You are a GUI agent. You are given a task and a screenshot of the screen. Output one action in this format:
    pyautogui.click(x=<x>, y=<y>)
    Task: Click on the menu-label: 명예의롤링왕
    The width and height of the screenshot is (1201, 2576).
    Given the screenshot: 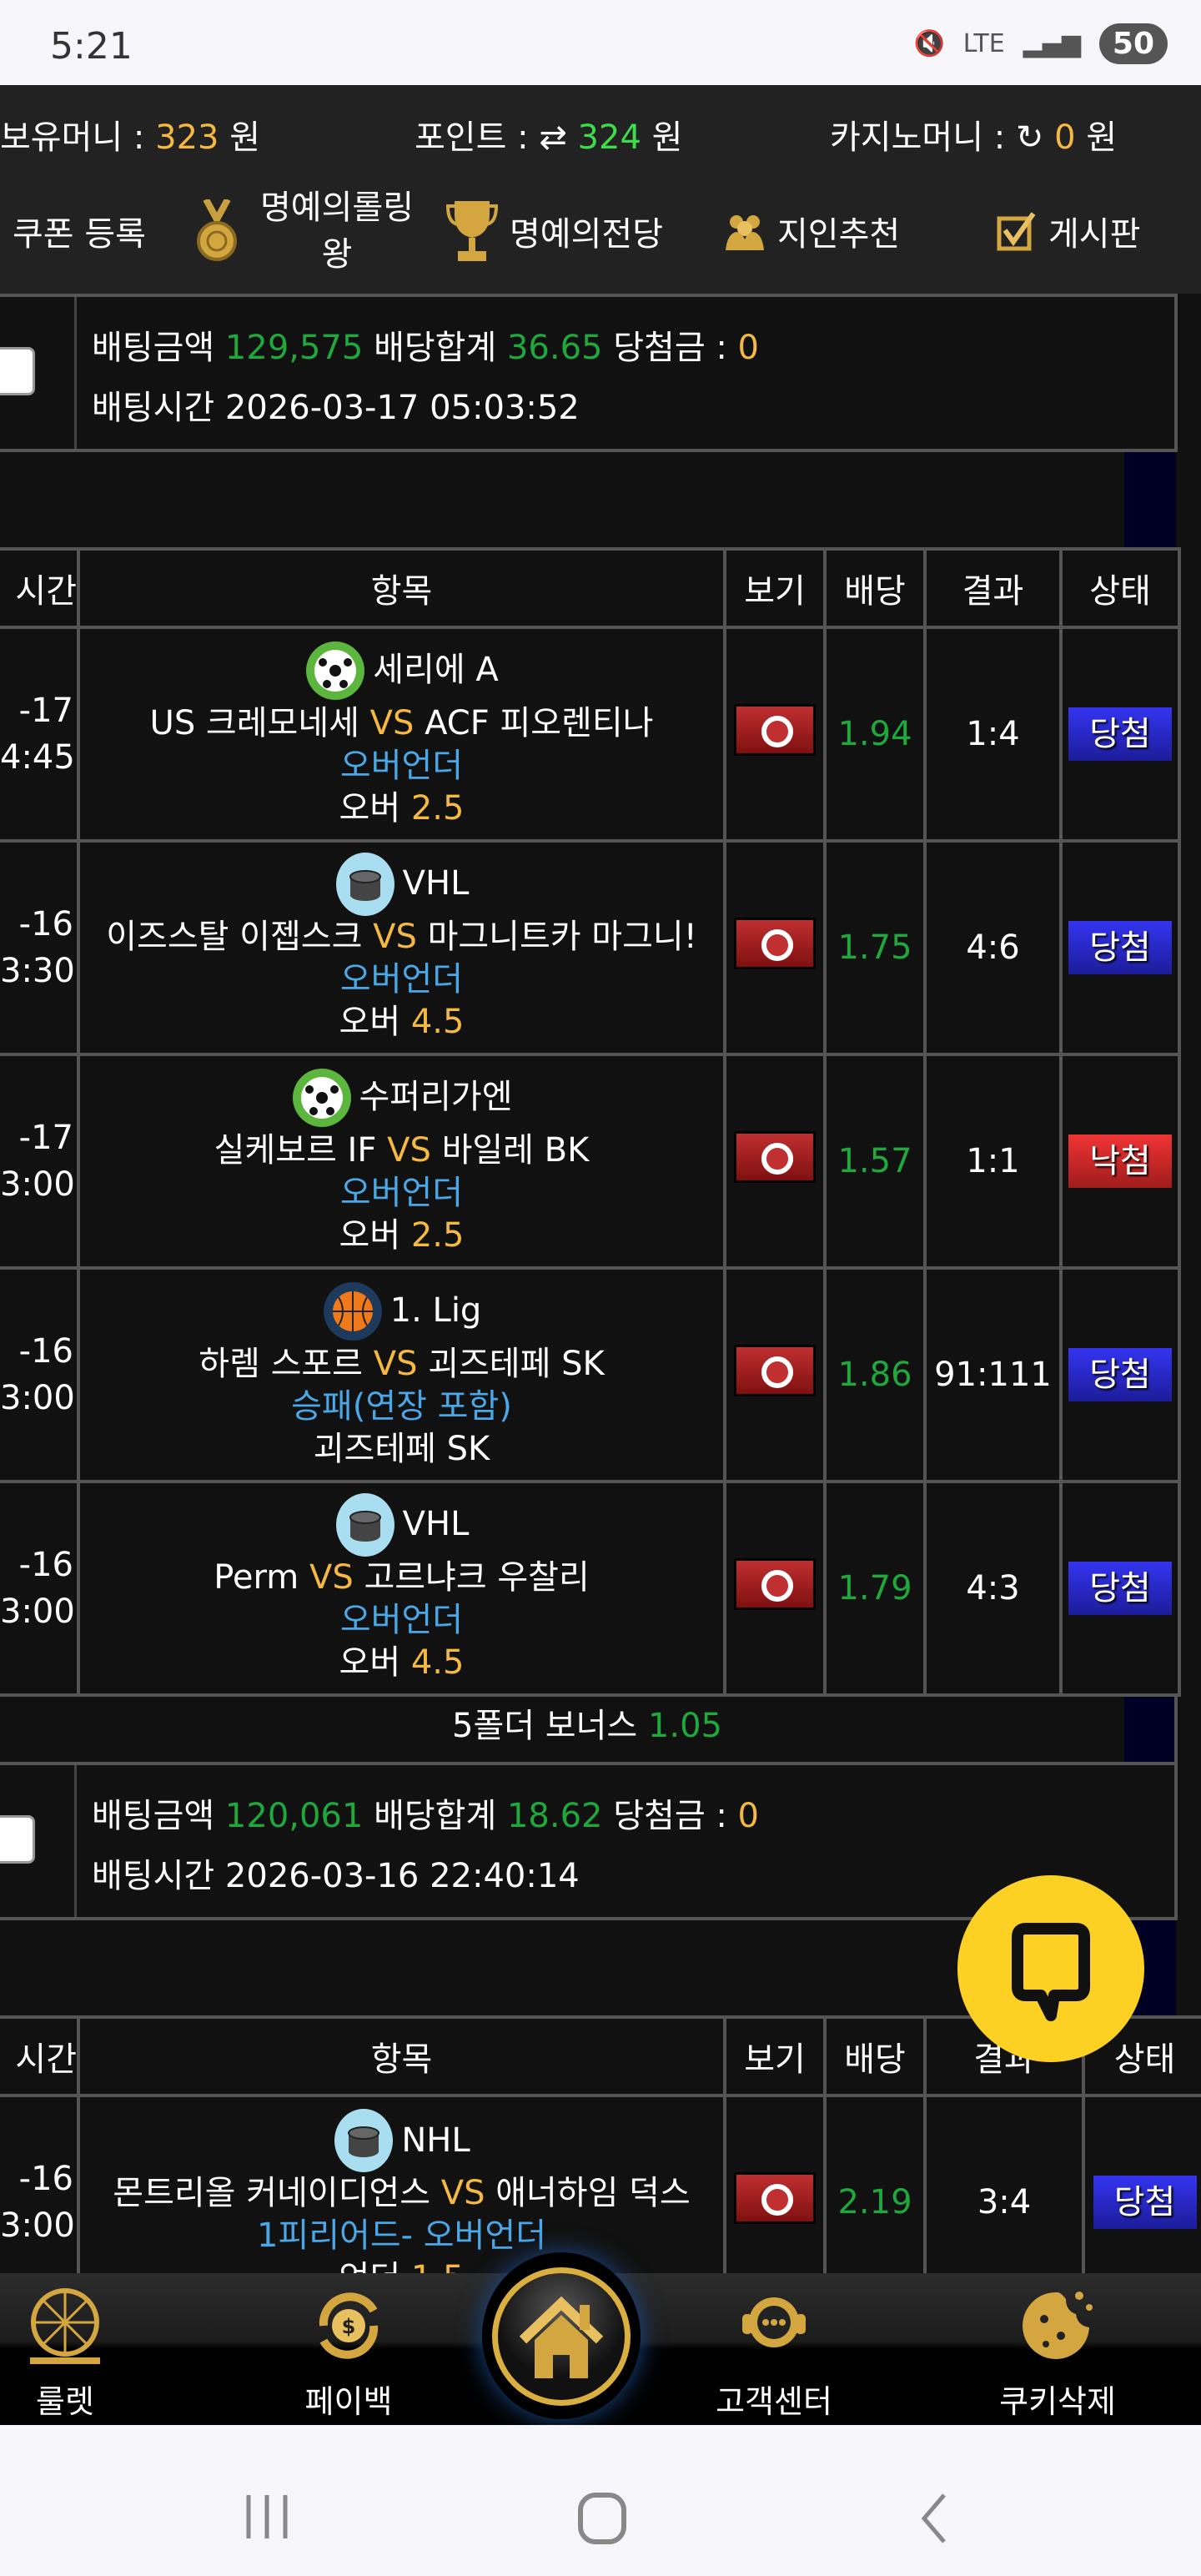 What is the action you would take?
    pyautogui.click(x=337, y=231)
    